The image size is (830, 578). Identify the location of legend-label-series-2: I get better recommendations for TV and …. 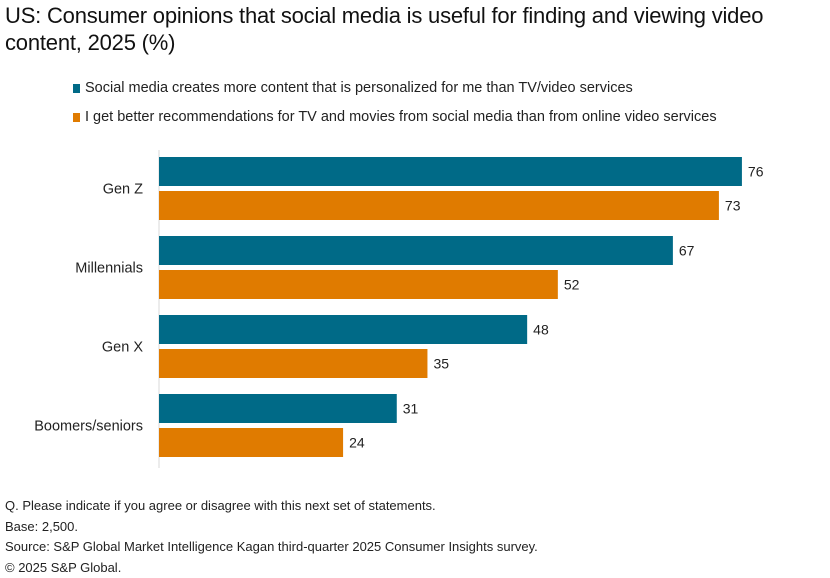
(401, 117).